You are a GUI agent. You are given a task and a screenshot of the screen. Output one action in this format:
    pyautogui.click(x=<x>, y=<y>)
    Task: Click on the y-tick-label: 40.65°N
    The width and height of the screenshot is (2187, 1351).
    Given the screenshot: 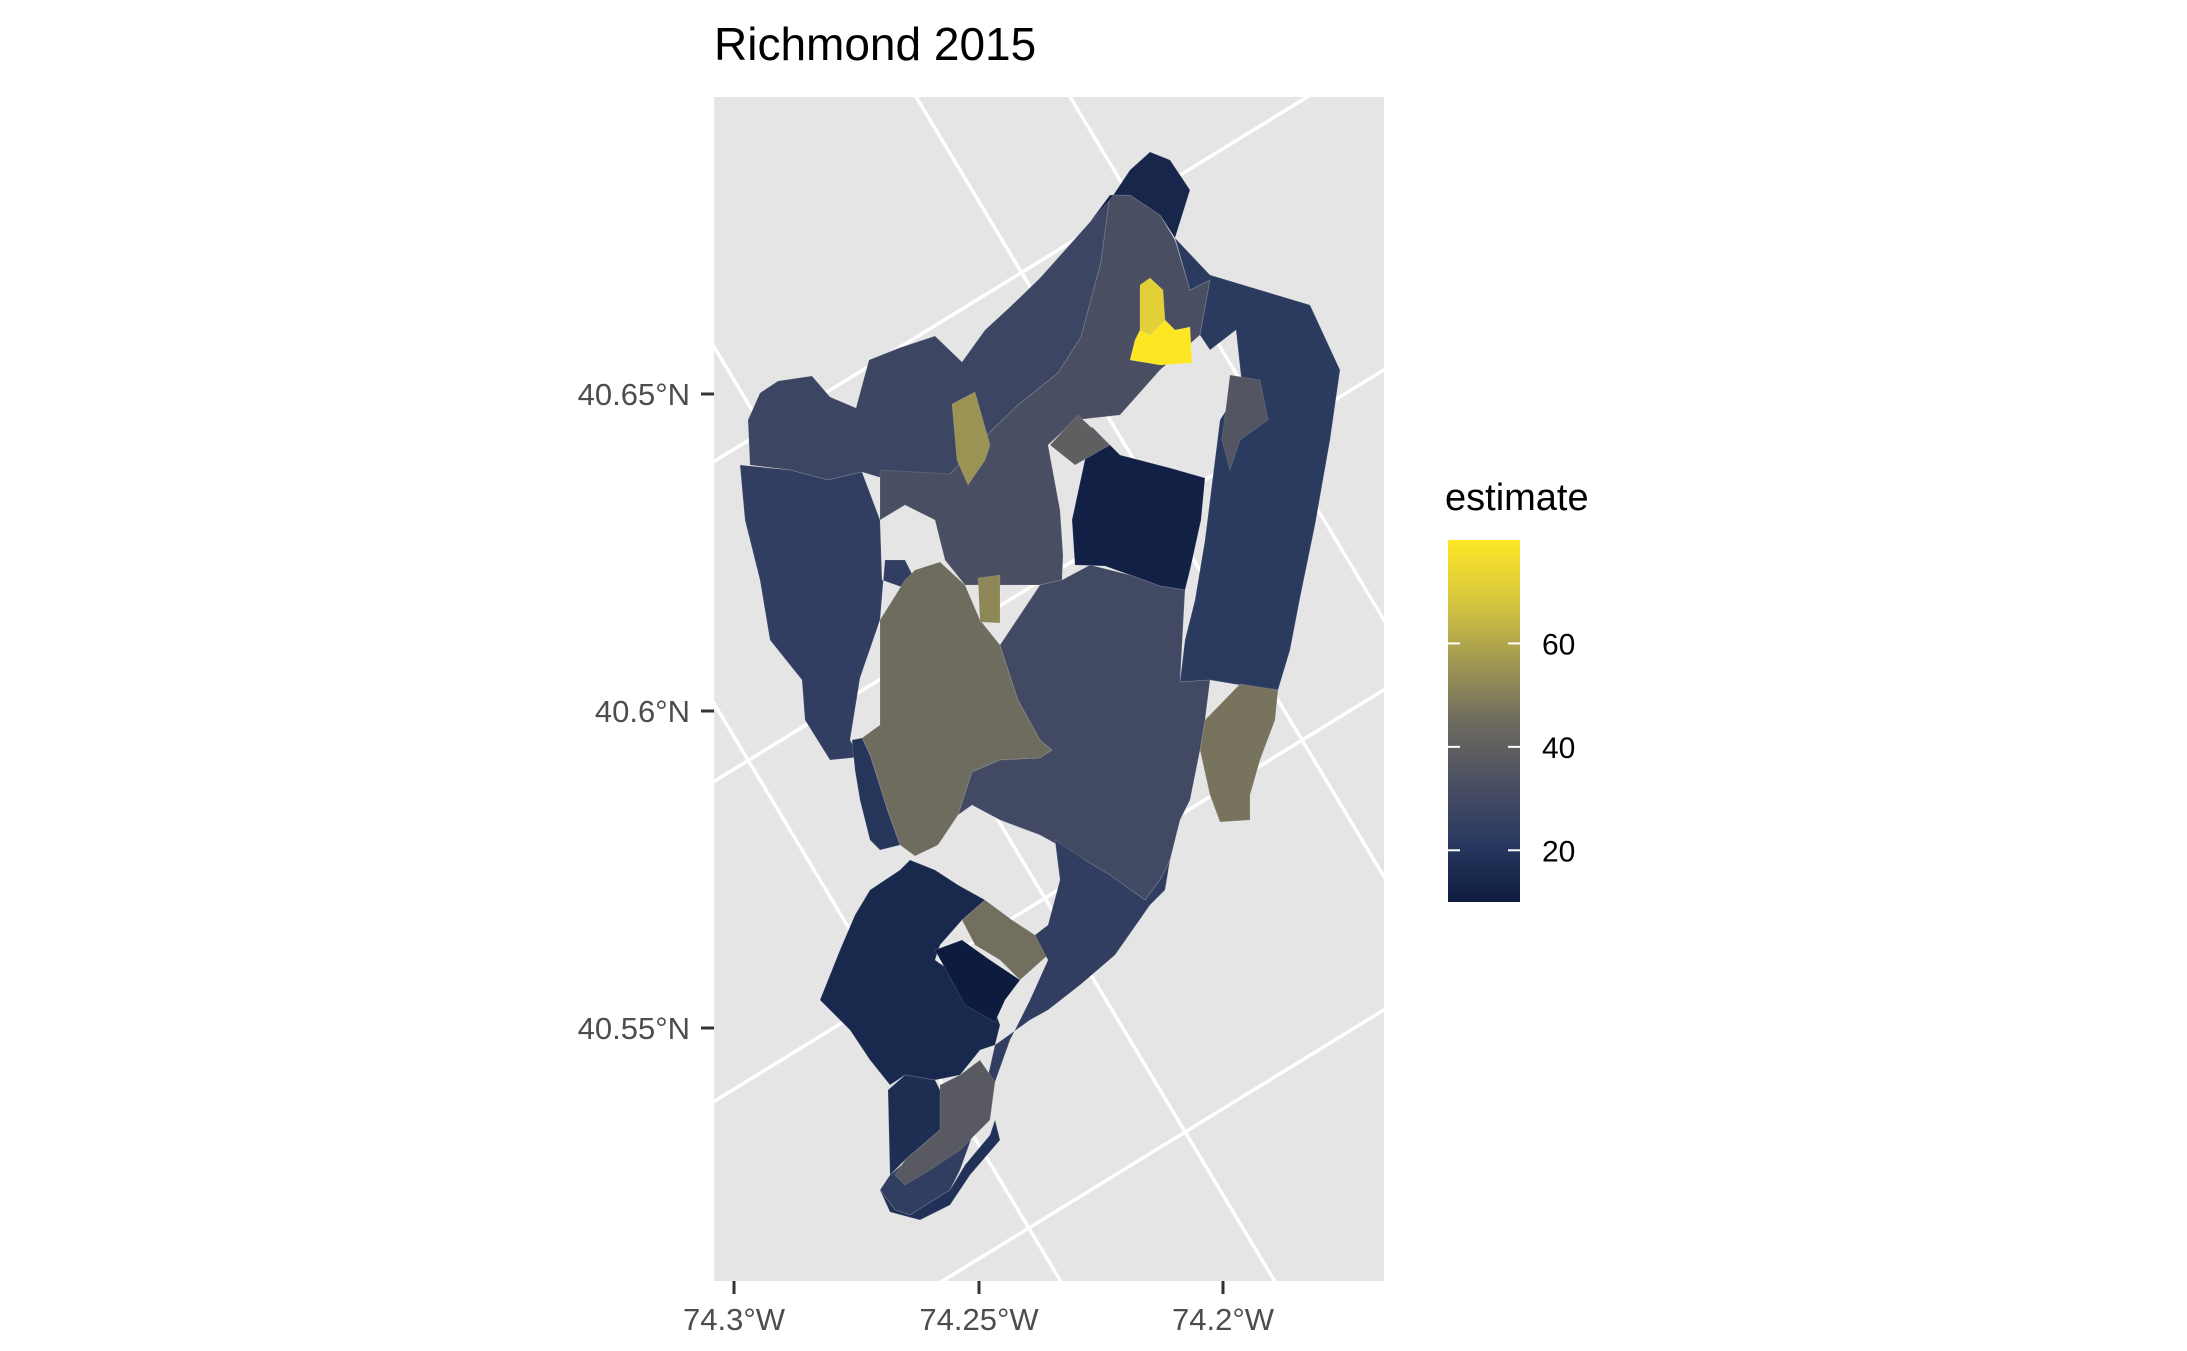 What is the action you would take?
    pyautogui.click(x=634, y=394)
    